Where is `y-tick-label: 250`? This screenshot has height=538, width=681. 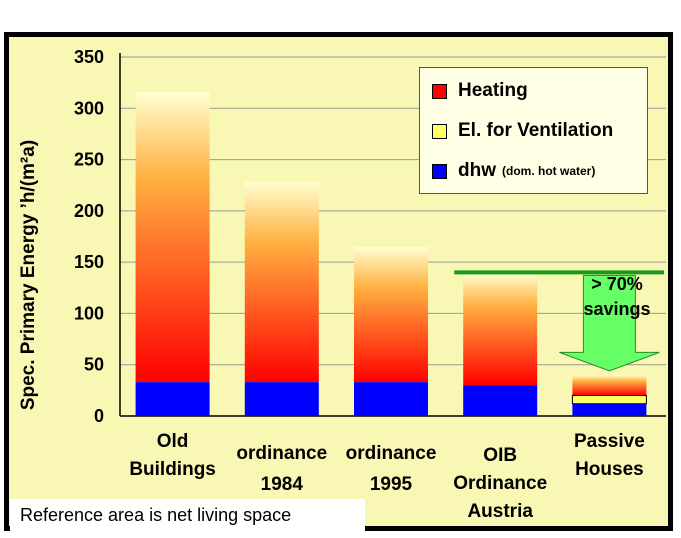
y-tick-label: 250 is located at coordinates (89, 160).